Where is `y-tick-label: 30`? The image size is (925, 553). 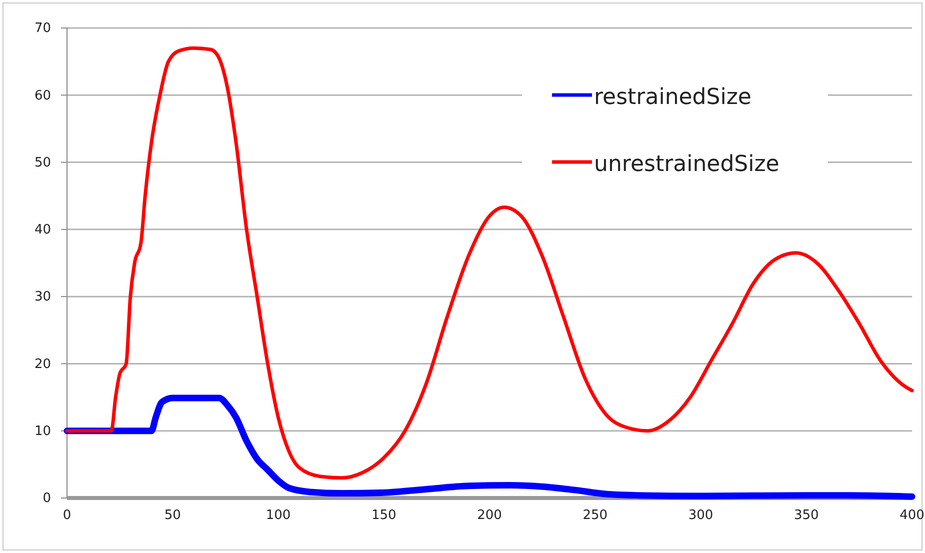 y-tick-label: 30 is located at coordinates (42, 297).